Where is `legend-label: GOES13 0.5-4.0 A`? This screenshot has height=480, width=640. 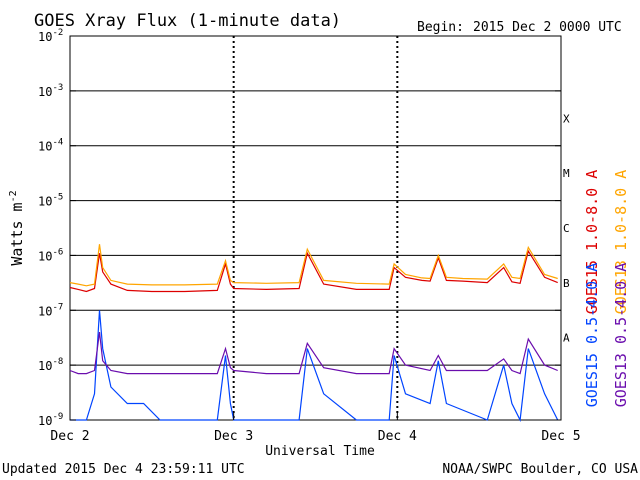
legend-label: GOES13 0.5-4.0 A is located at coordinates (621, 335).